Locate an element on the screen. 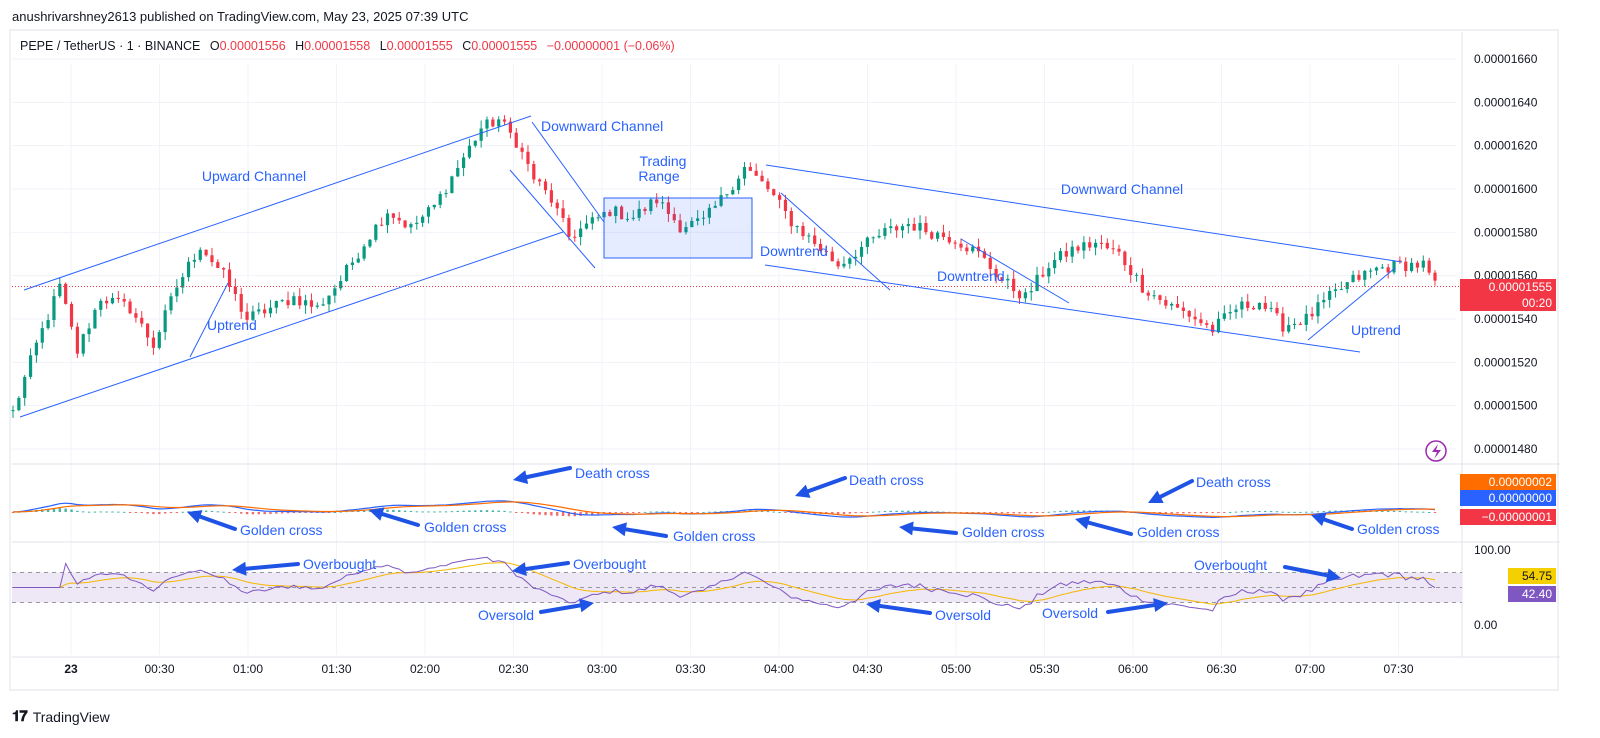 This screenshot has height=738, width=1600. label-upward-channel: Upward Channel is located at coordinates (254, 176).